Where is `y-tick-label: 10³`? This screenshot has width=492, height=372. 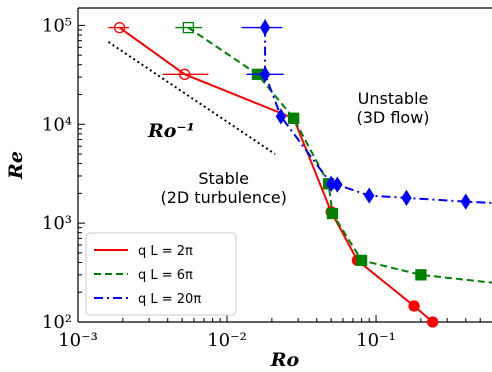 y-tick-label: 10³ is located at coordinates (57, 223).